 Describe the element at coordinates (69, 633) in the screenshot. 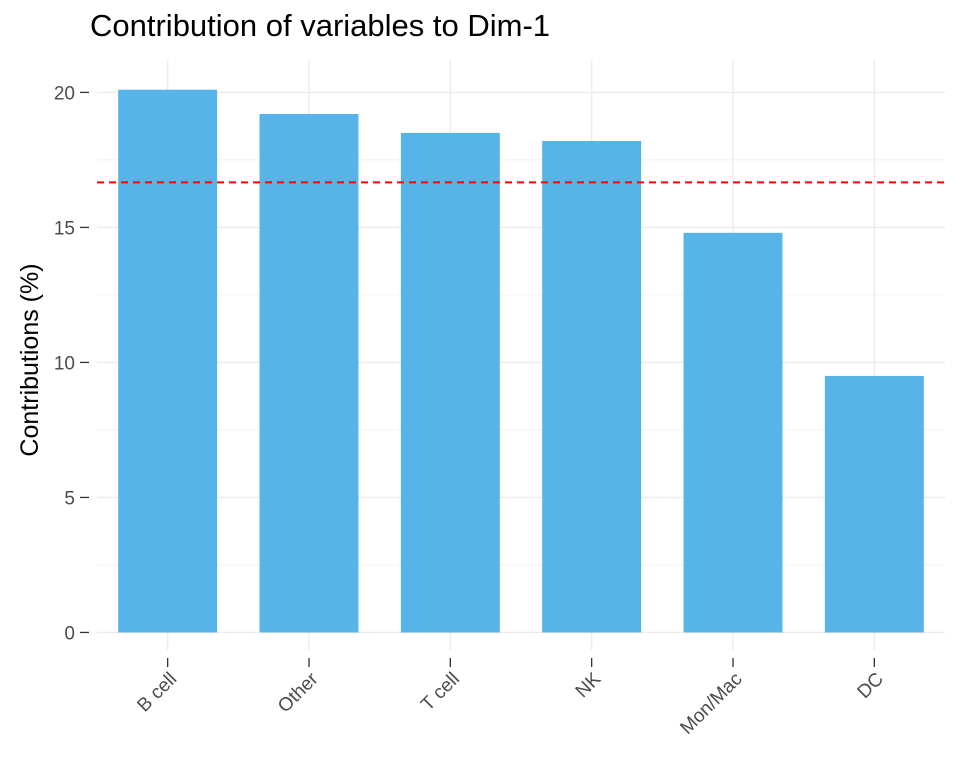

I see `y-tick-label: 0` at that location.